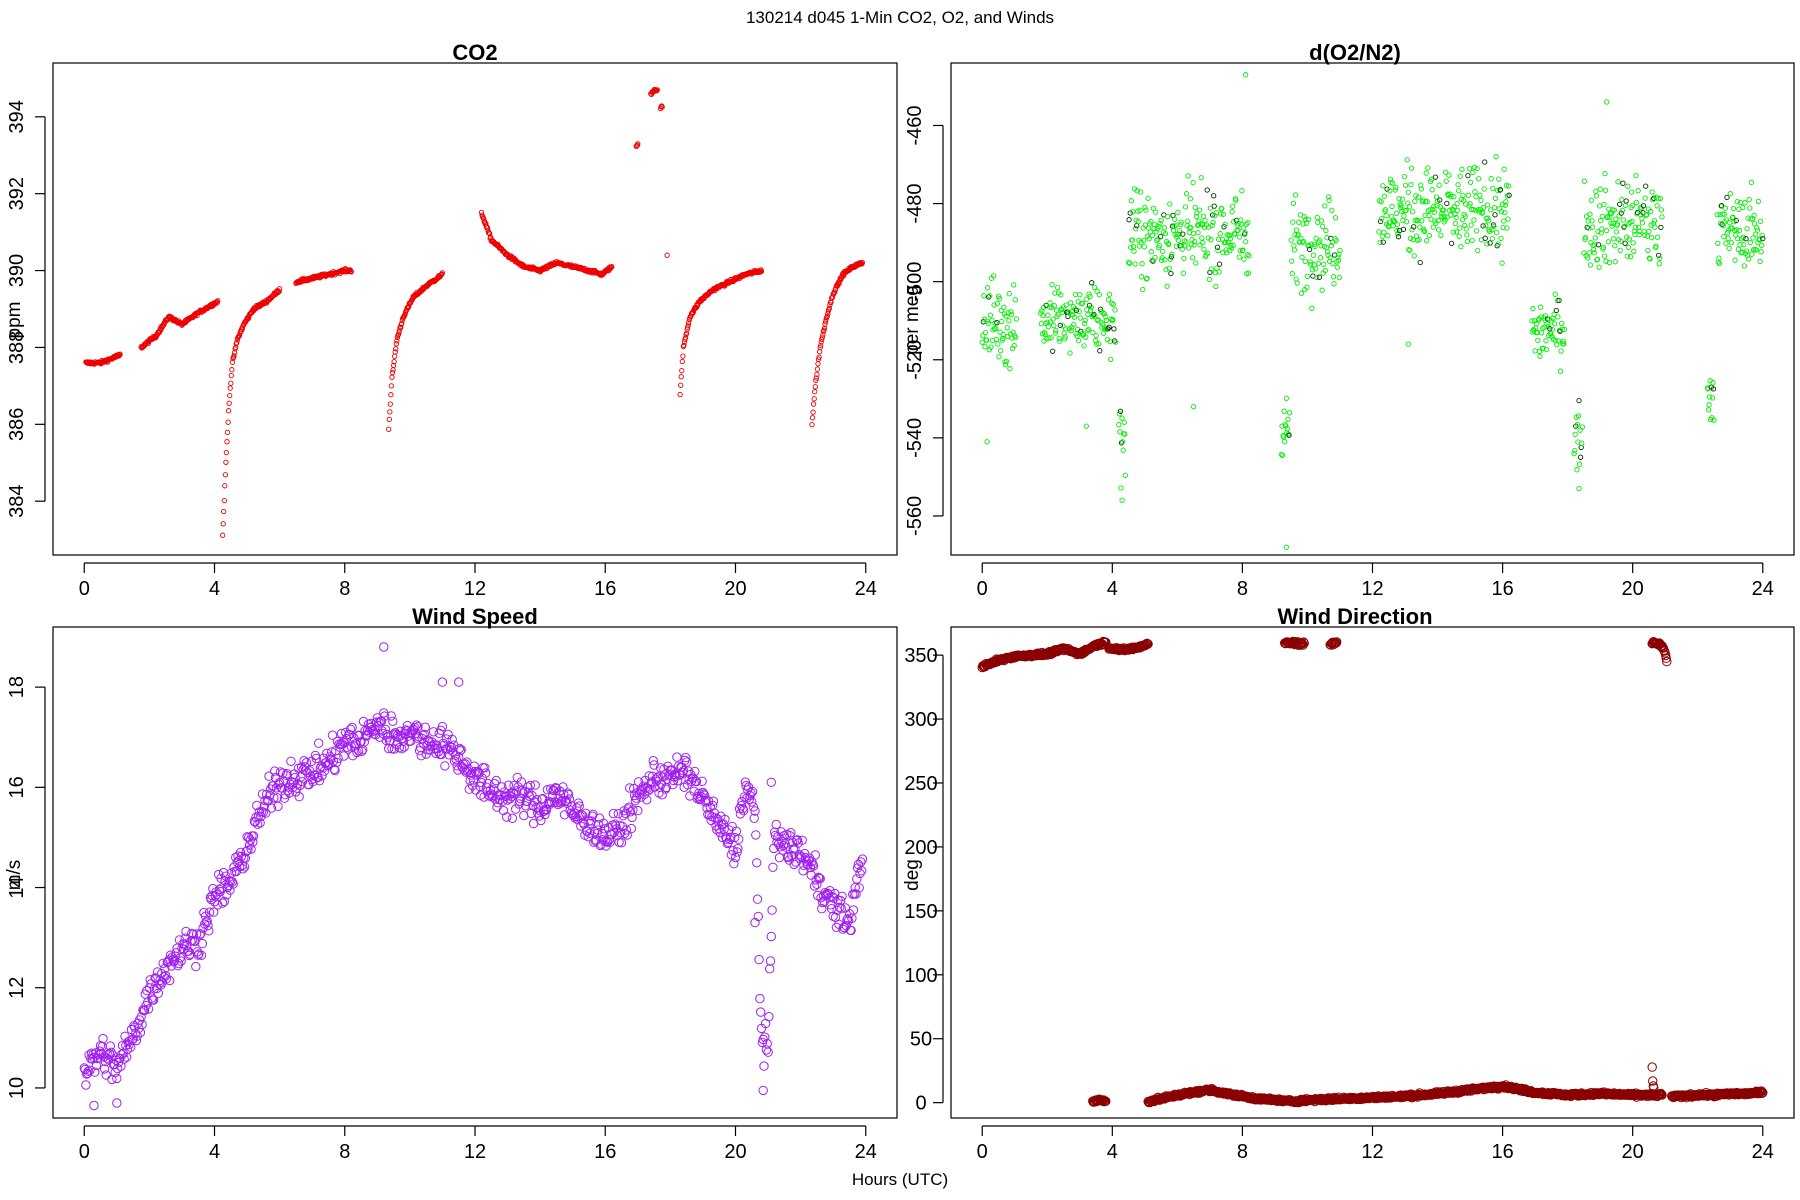 This screenshot has height=1200, width=1800. What do you see at coordinates (14, 320) in the screenshot?
I see `co2-y-axis-label: ppm` at bounding box center [14, 320].